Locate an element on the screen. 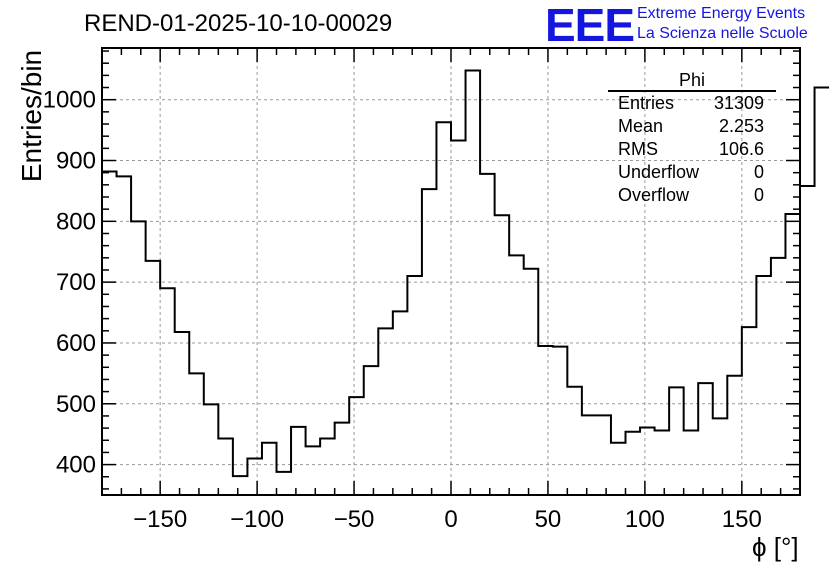 Image resolution: width=836 pixels, height=572 pixels. stat-row-underflow: Underflow 0 is located at coordinates (693, 172).